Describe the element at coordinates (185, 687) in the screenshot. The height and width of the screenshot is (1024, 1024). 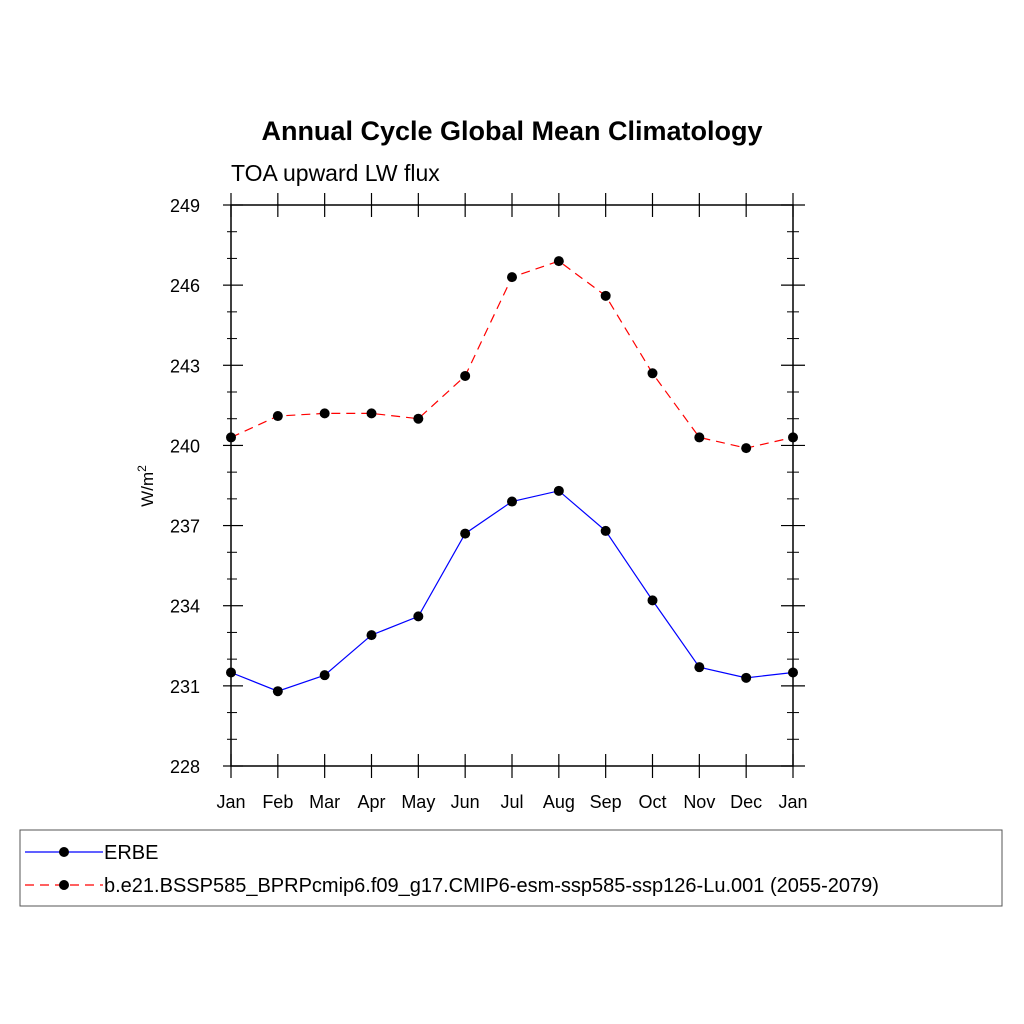
I see `y-tick-label: 231` at that location.